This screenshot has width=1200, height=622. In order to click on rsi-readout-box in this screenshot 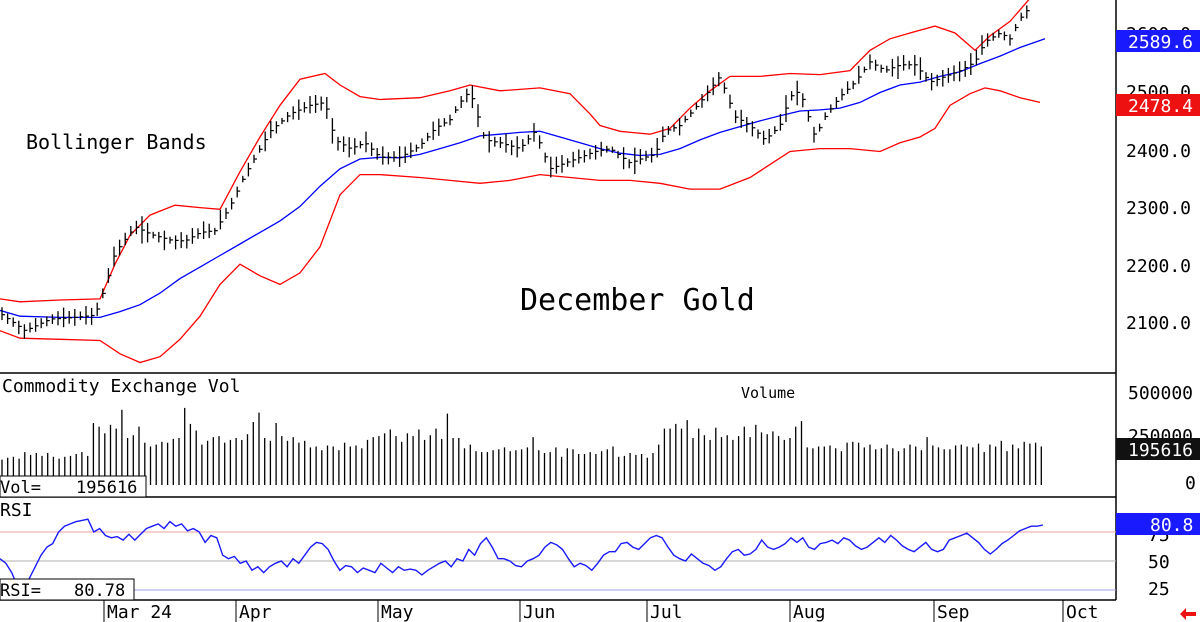, I will do `click(67, 589)`.